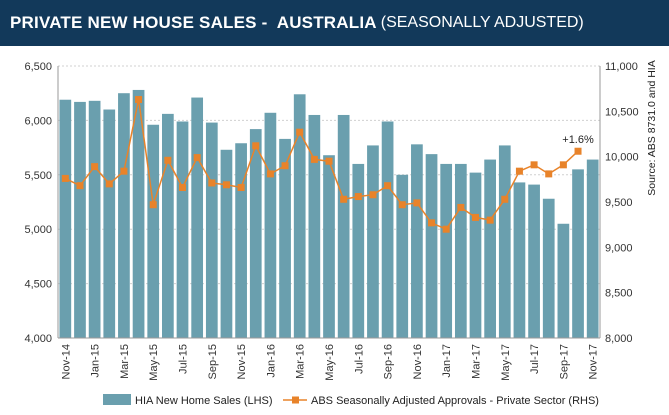  I want to click on x-tick-label: Mar-16, so click(301, 361).